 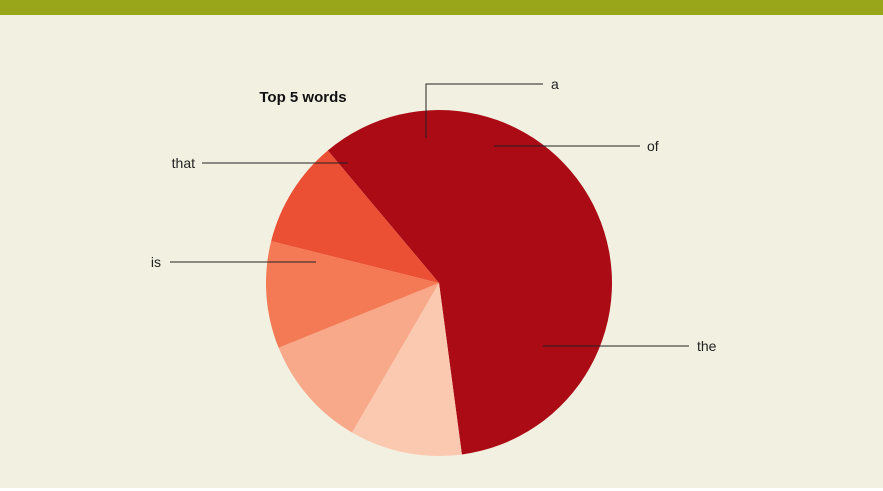 What do you see at coordinates (441, 489) in the screenshot?
I see `bottom-divider` at bounding box center [441, 489].